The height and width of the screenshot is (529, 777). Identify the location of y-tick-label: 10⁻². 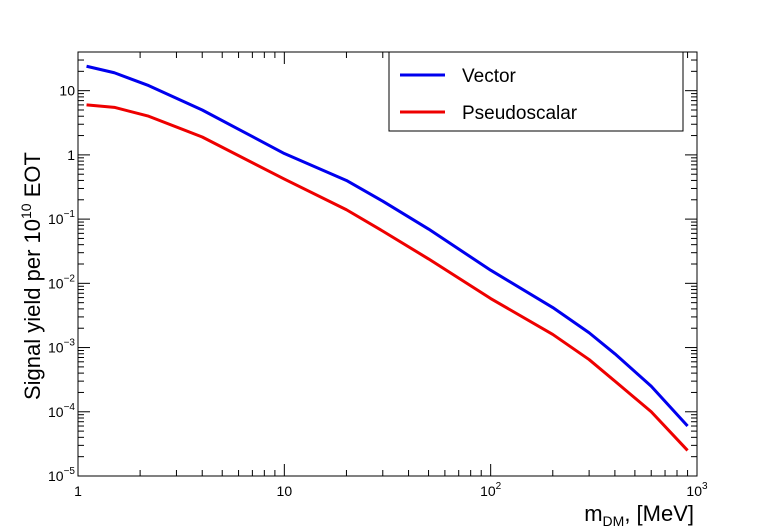
(61, 282).